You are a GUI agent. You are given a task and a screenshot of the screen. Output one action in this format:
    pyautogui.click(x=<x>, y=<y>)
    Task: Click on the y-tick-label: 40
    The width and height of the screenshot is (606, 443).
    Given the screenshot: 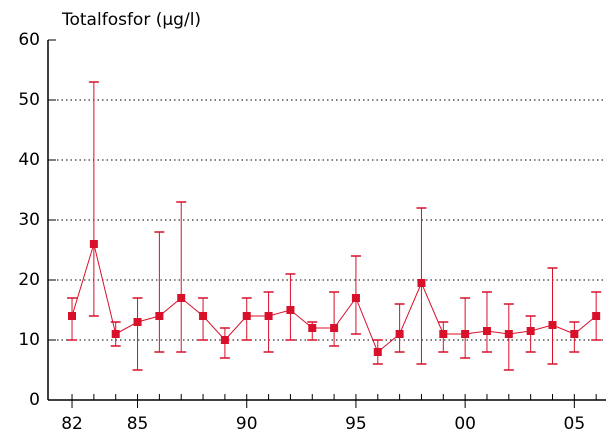 What is the action you would take?
    pyautogui.click(x=29, y=160)
    